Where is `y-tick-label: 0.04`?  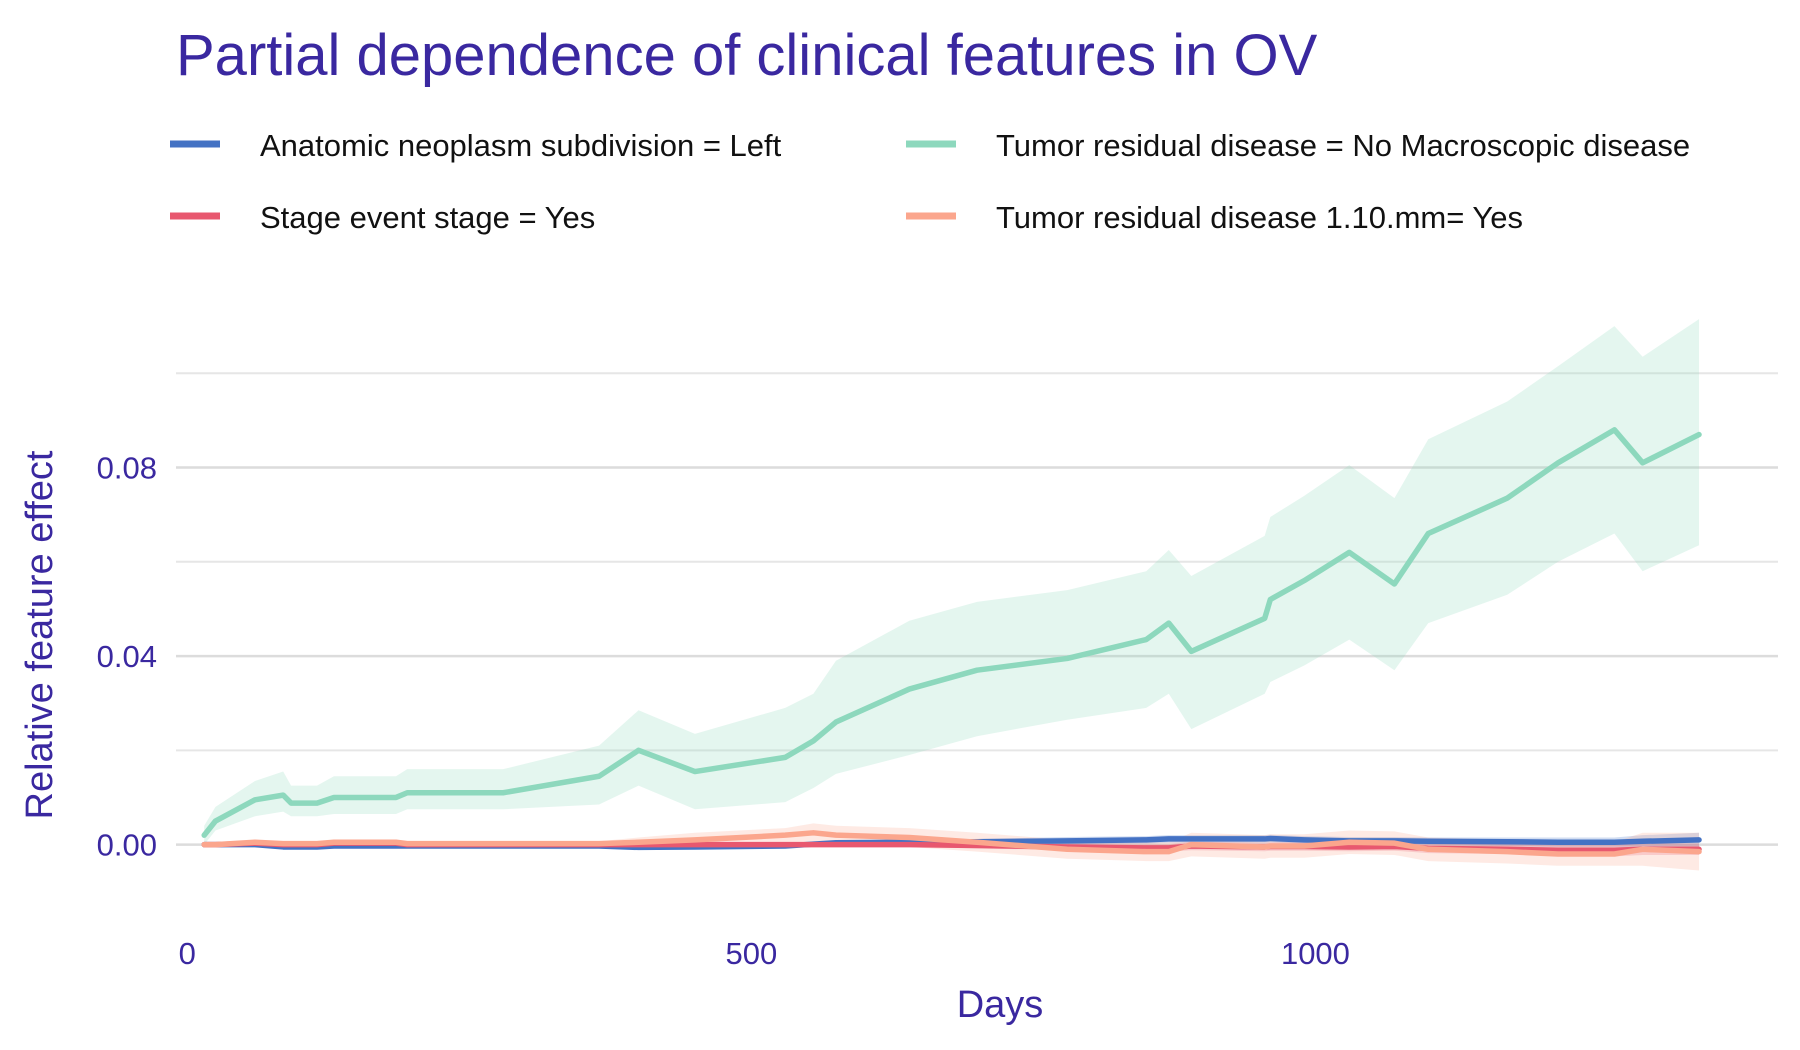 y-tick-label: 0.04 is located at coordinates (127, 656).